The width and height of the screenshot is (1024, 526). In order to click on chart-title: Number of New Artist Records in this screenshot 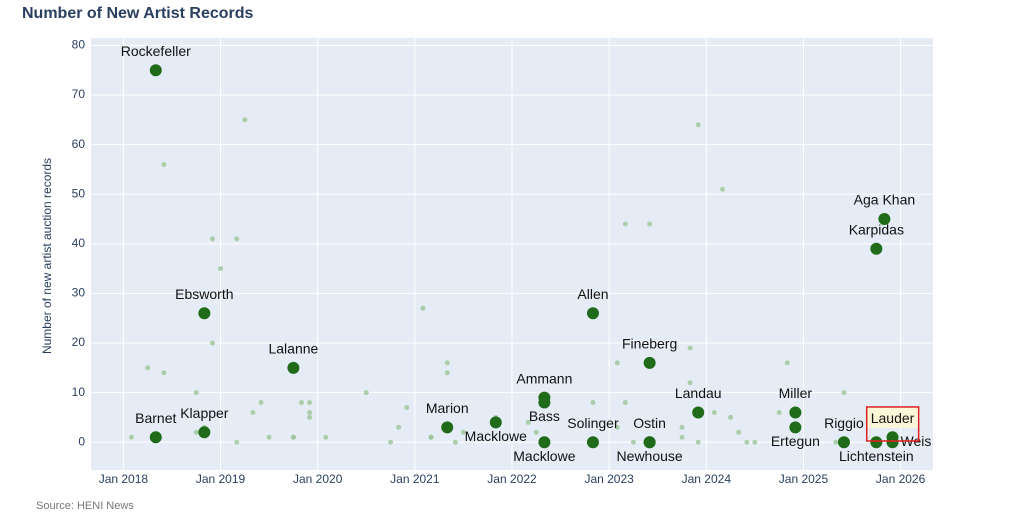, I will do `click(138, 13)`.